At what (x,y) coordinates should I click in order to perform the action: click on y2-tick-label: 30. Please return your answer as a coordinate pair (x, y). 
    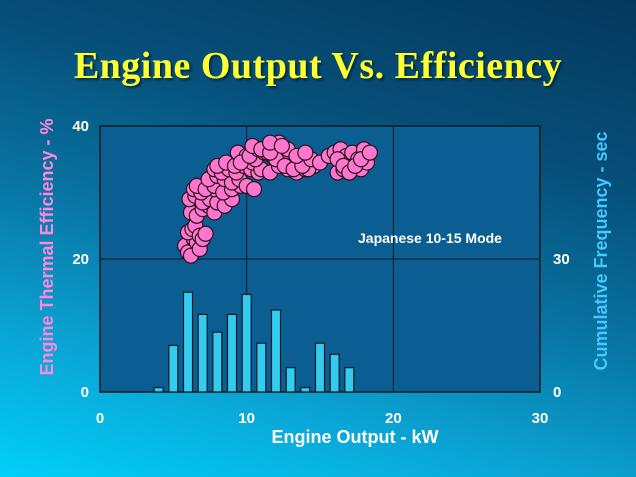
    Looking at the image, I should click on (561, 259).